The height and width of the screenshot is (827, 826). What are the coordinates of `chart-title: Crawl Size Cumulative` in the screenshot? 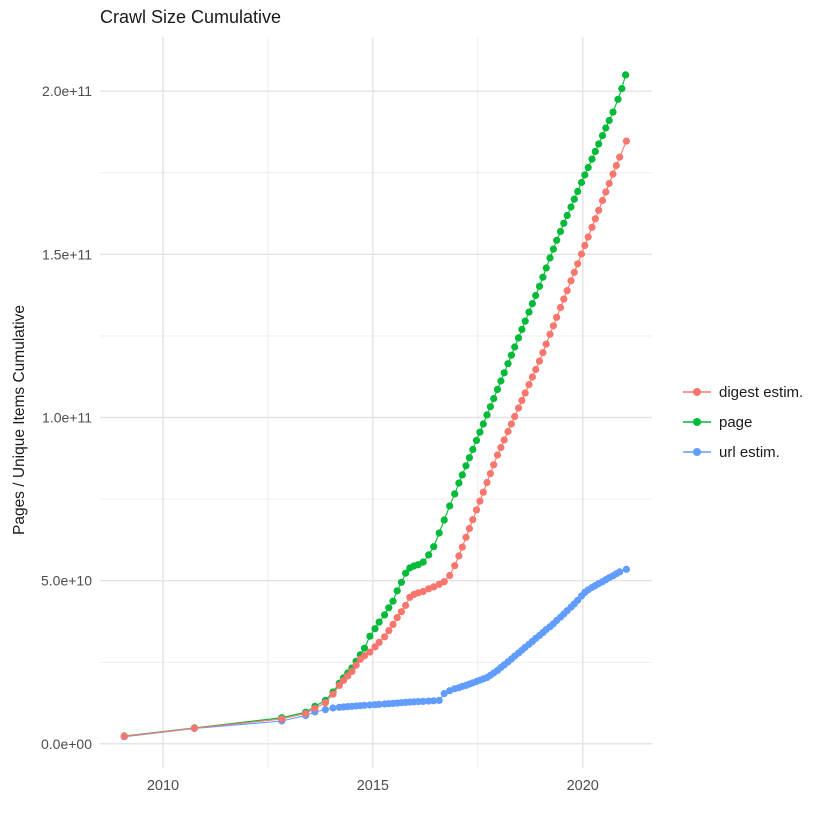 It's located at (191, 17).